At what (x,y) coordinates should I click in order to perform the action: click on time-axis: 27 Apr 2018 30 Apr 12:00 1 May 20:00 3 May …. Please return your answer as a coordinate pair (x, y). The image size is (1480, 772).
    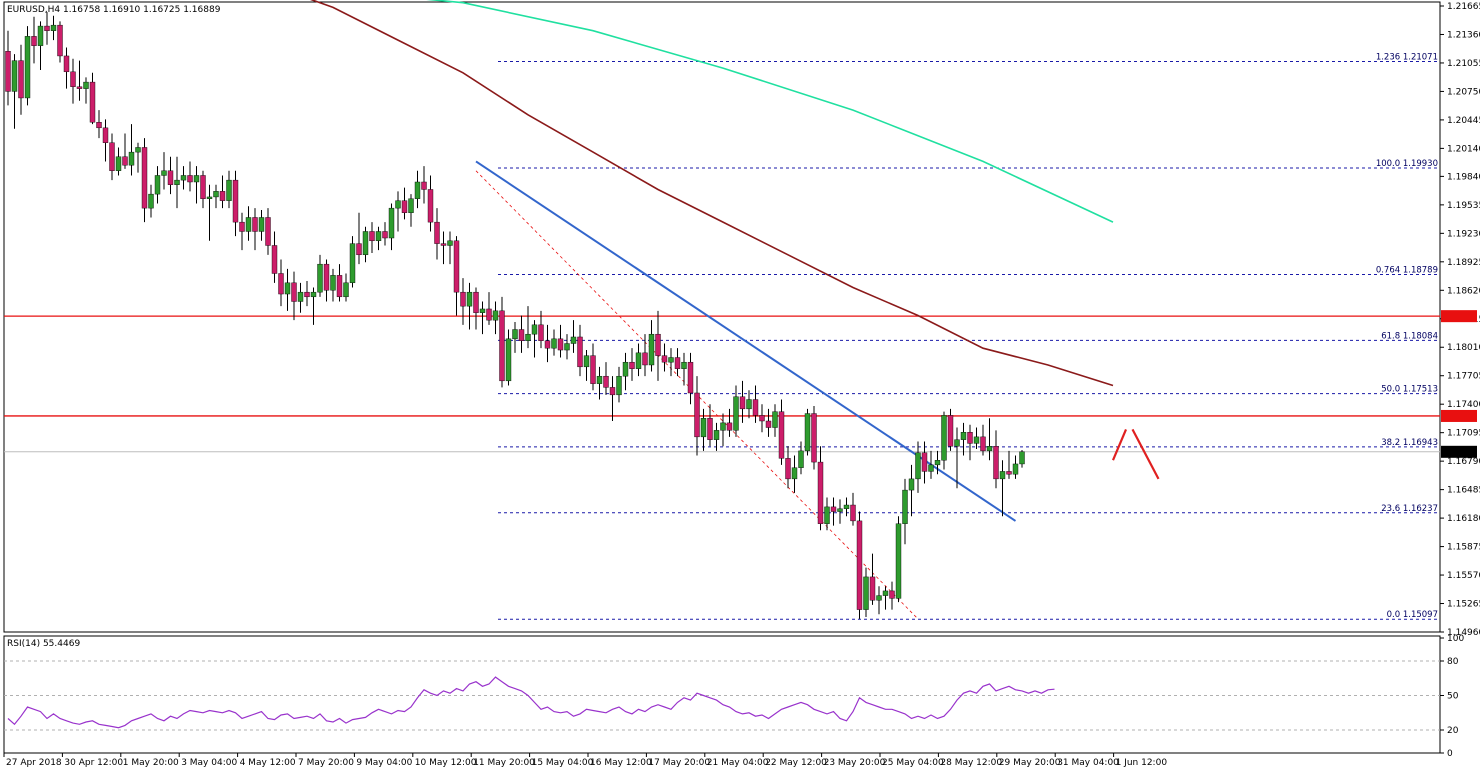
    Looking at the image, I should click on (585, 760).